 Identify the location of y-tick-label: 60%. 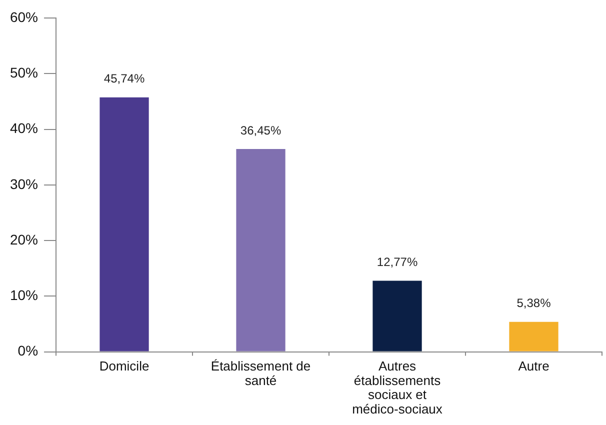
(24, 16).